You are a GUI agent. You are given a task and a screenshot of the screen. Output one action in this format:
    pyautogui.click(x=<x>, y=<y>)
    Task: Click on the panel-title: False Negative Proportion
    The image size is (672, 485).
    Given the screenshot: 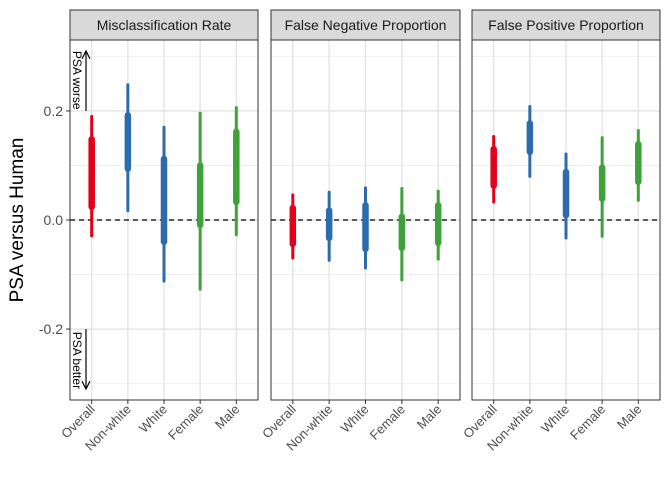 What is the action you would take?
    pyautogui.click(x=366, y=25)
    